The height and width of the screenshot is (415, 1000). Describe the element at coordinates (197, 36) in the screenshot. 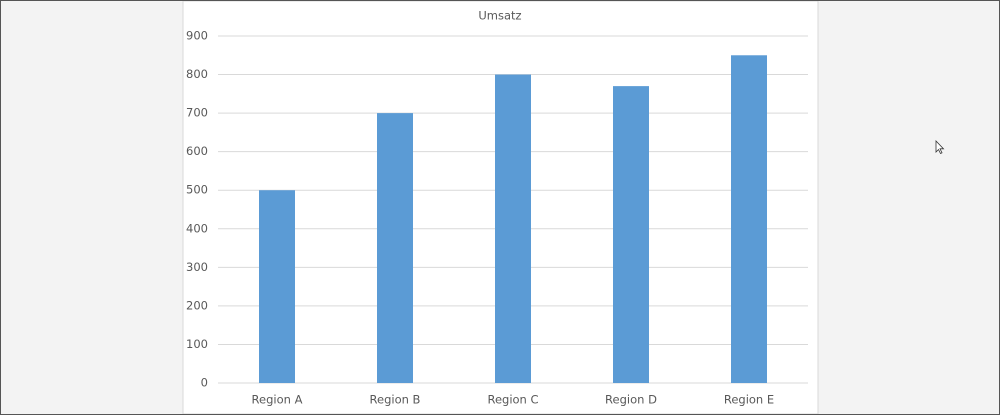

I see `y-tick-label: 900` at that location.